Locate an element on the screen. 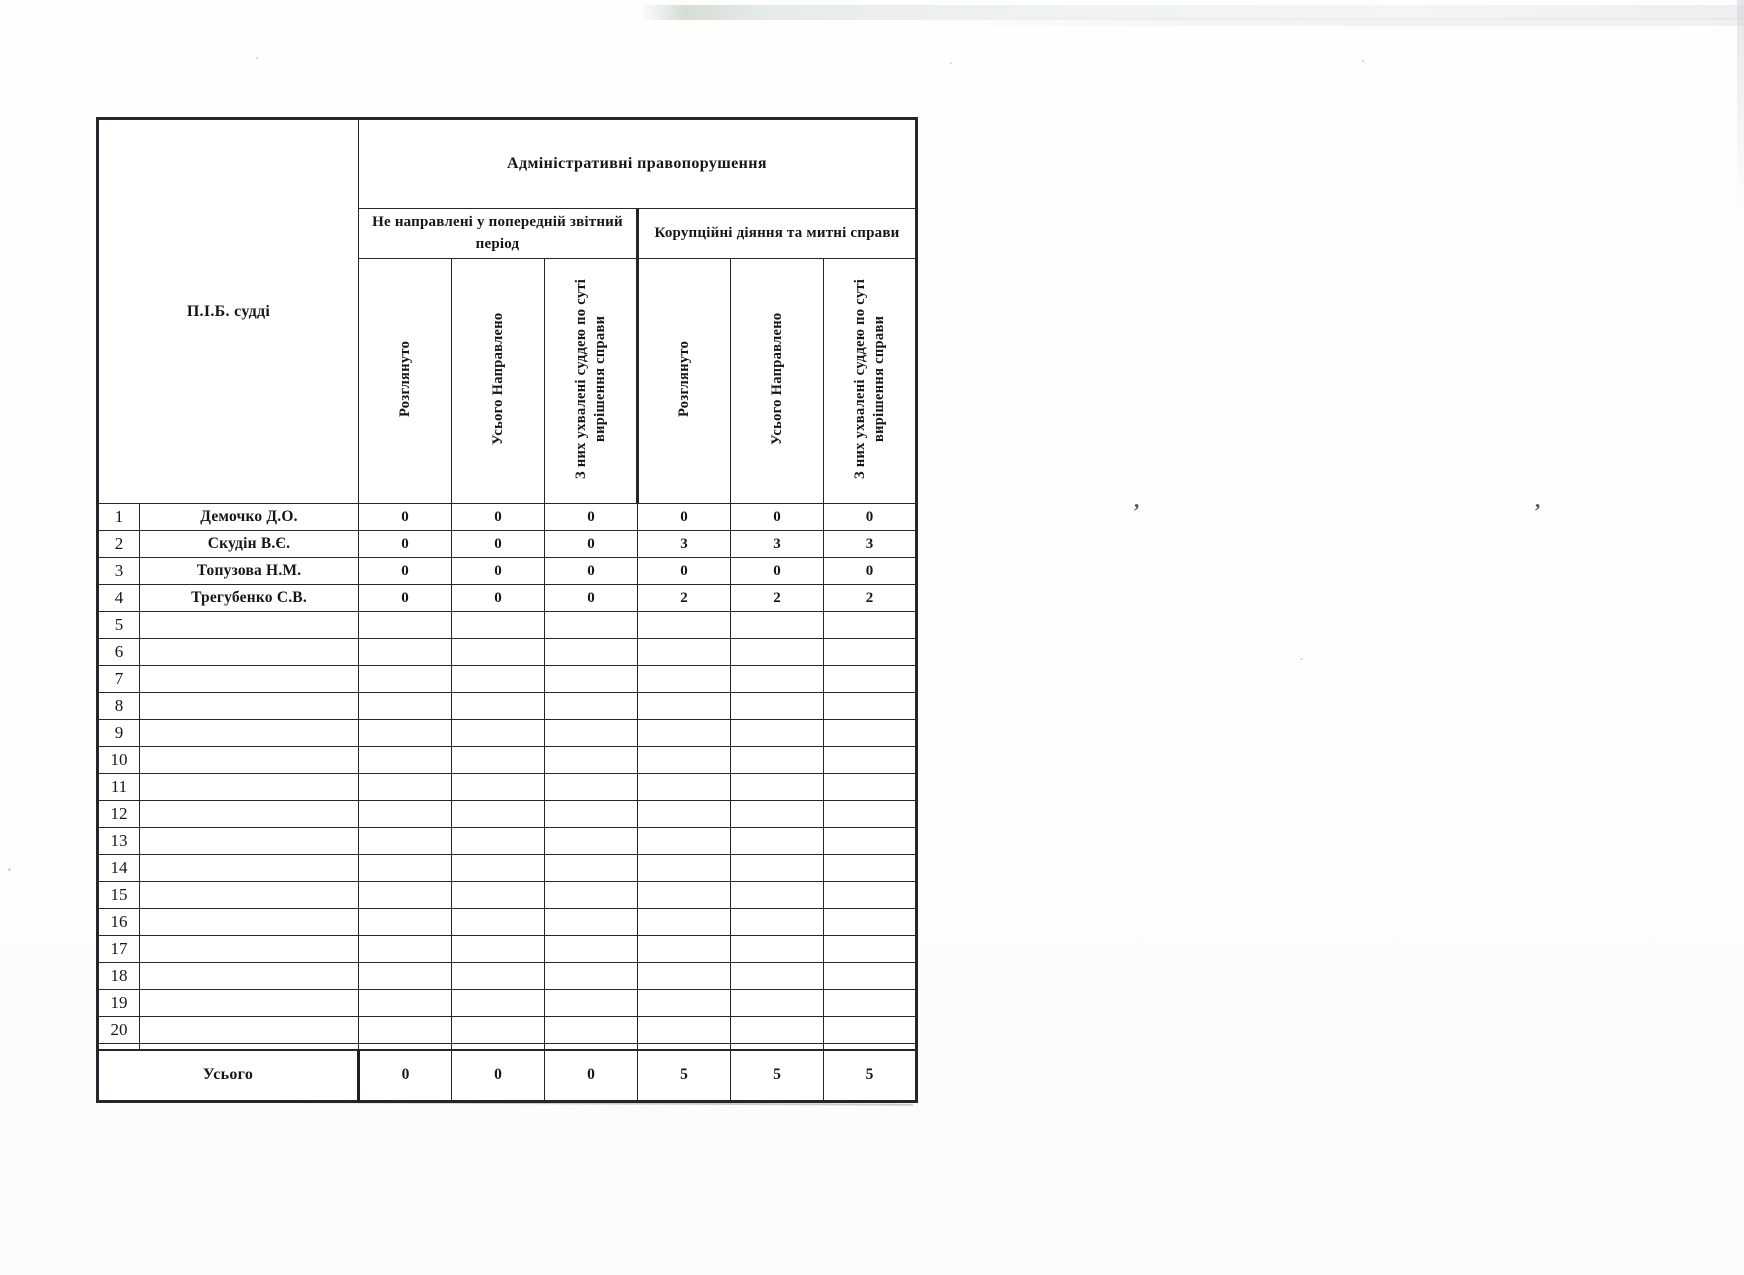  row-number: 11 is located at coordinates (118, 787).